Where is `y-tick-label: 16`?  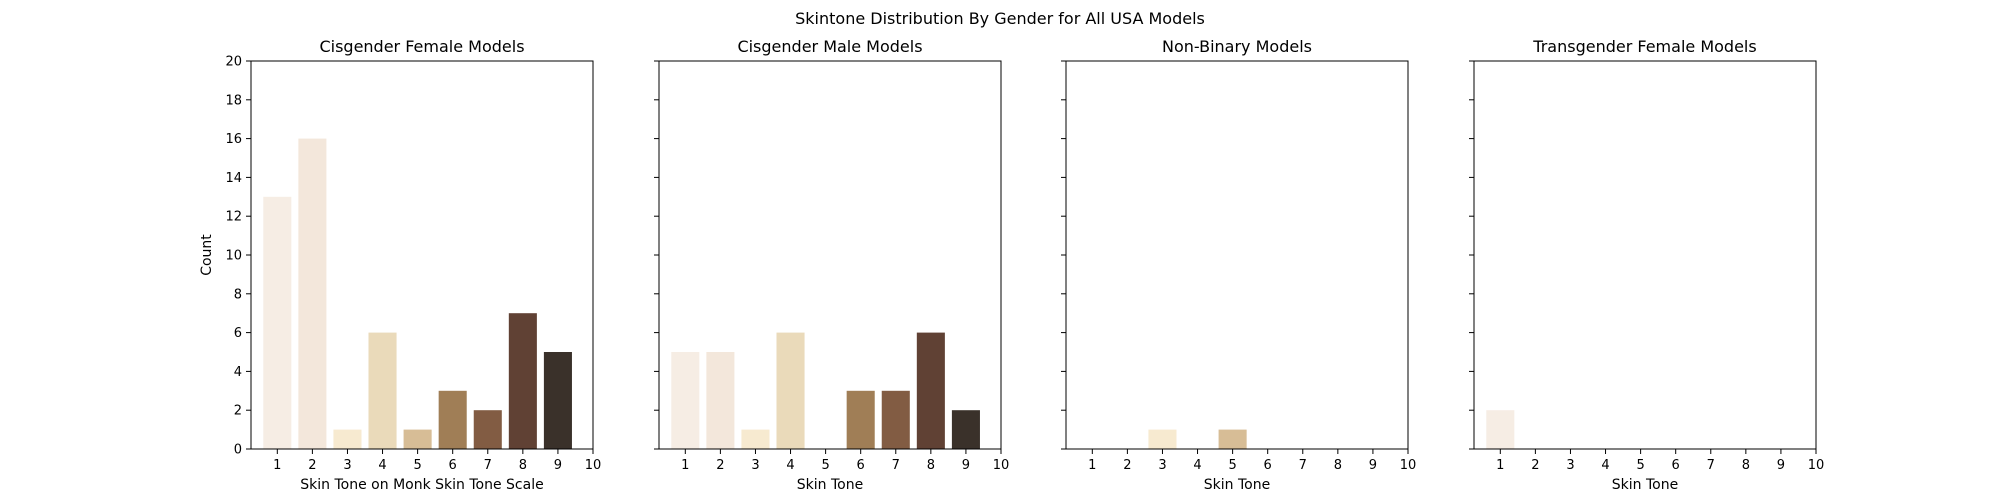 y-tick-label: 16 is located at coordinates (233, 139).